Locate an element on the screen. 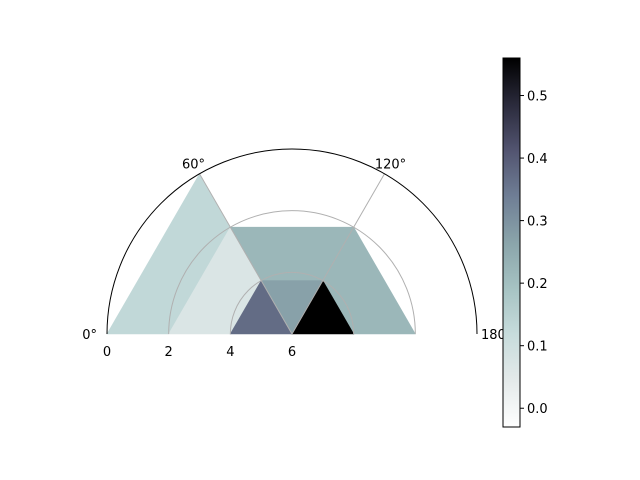  colorbar is located at coordinates (511, 242).